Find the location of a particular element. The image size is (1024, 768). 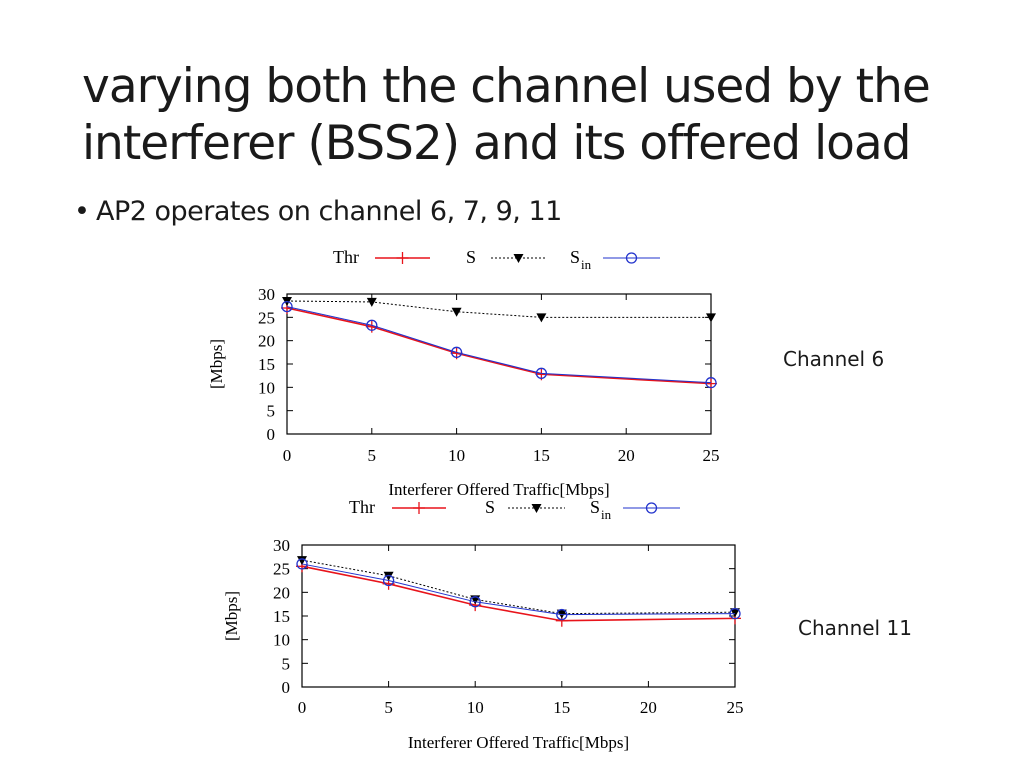

chart-2-y-tick-label: 15 is located at coordinates (281, 616).